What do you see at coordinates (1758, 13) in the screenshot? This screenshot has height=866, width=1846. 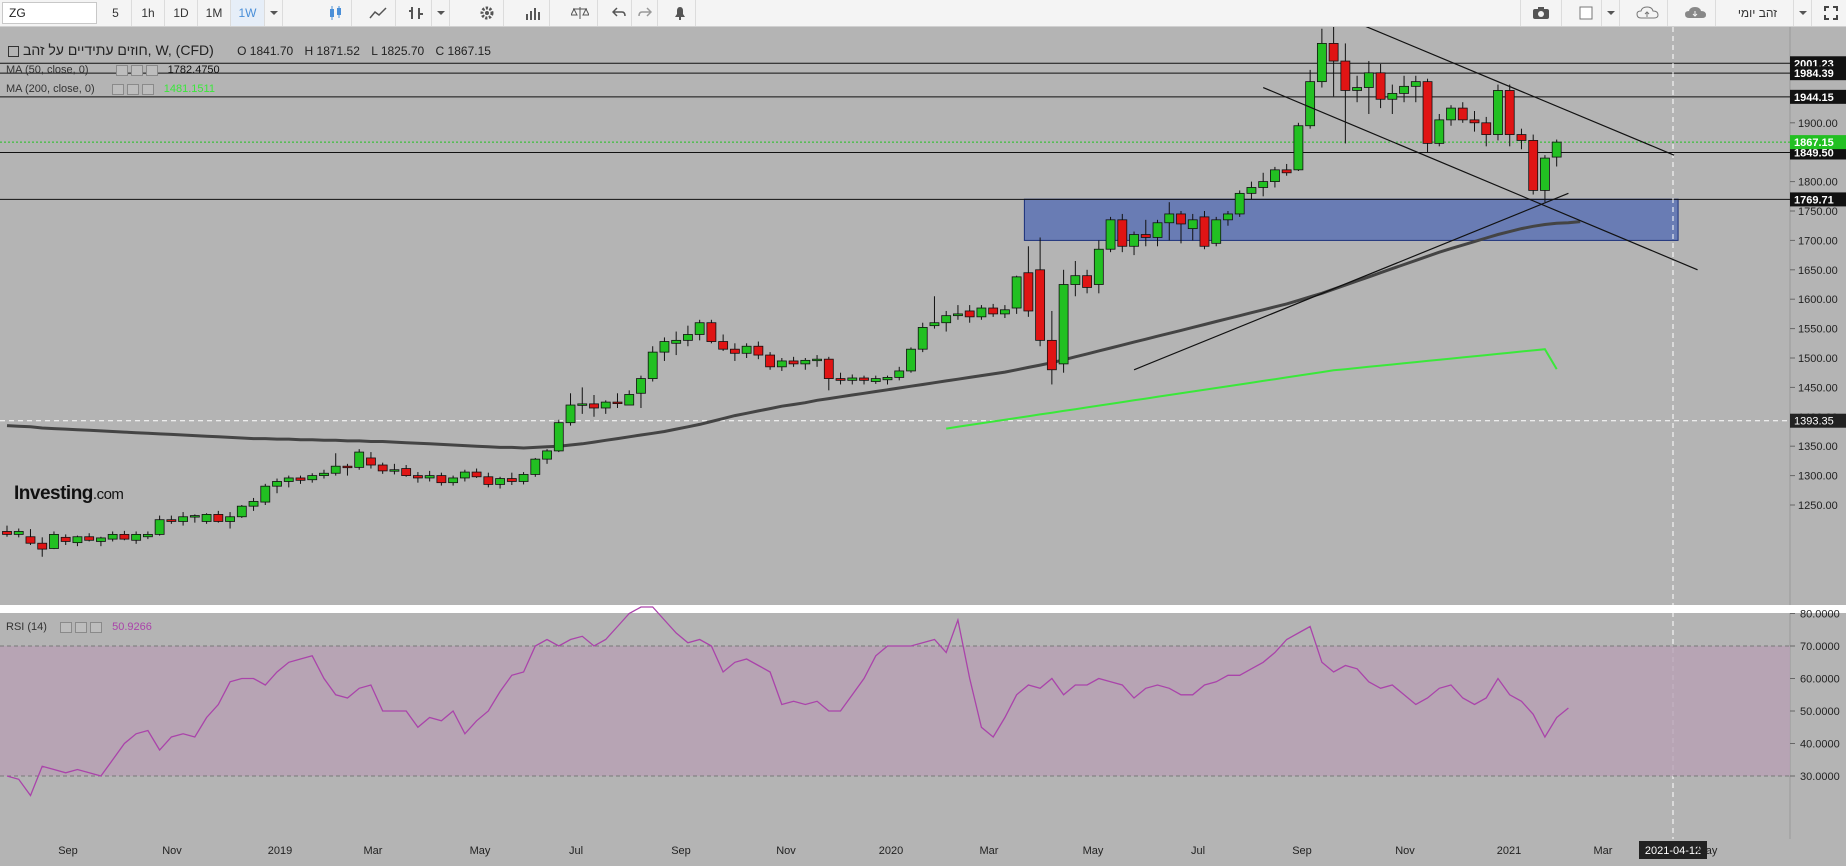 I see `saved-chart-name: זהב יומי` at bounding box center [1758, 13].